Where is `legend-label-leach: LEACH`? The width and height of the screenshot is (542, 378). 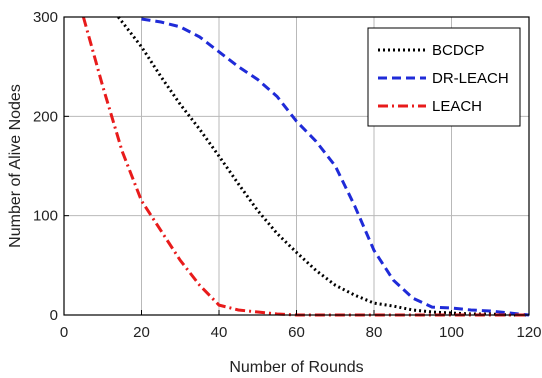 legend-label-leach: LEACH is located at coordinates (457, 106).